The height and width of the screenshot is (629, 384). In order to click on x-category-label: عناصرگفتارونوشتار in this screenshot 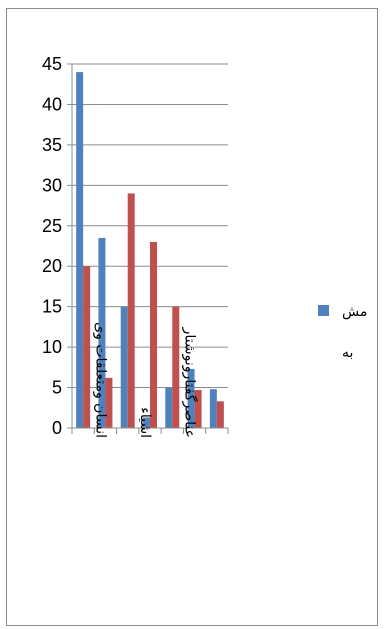, I will do `click(190, 382)`.